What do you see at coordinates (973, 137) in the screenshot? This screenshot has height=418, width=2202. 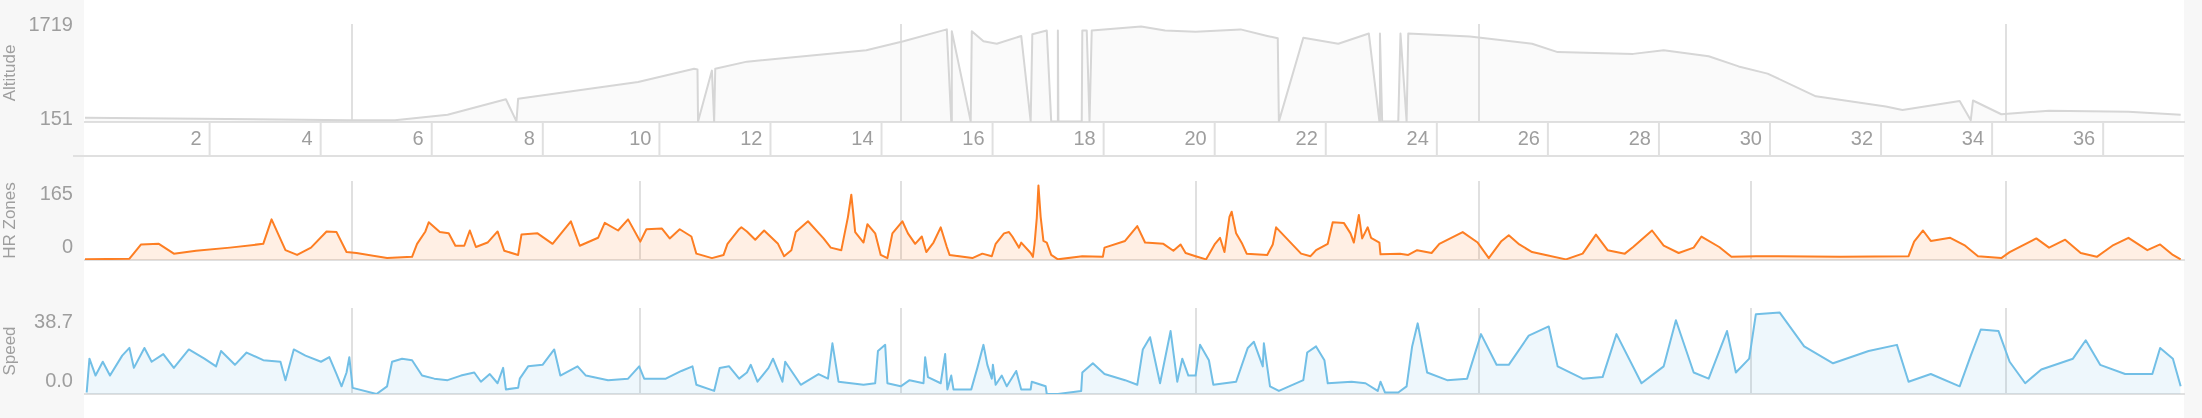 I see `x-tick-label: 16` at bounding box center [973, 137].